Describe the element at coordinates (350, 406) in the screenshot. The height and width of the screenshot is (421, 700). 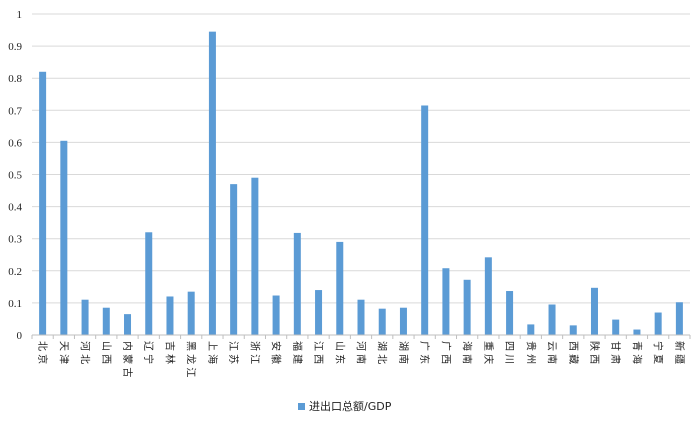
I see `legend-label: 进出口总额/GDP` at that location.